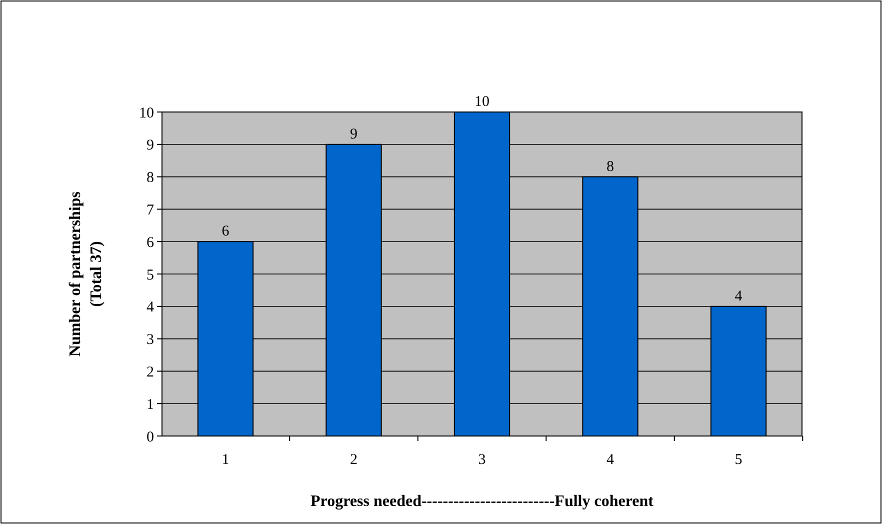  Describe the element at coordinates (150, 146) in the screenshot. I see `y-tick-label: 9` at that location.